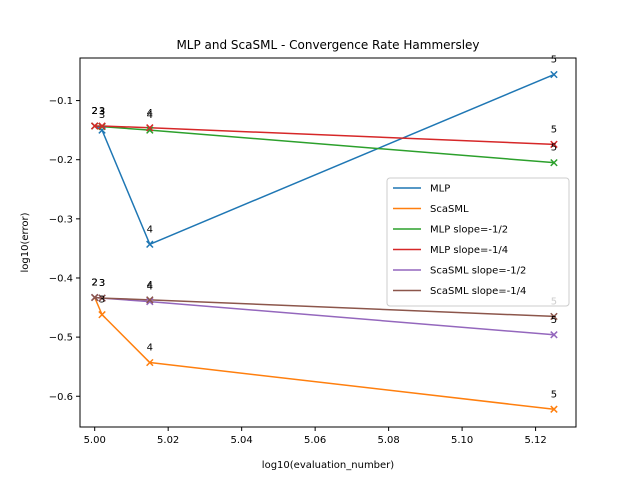  What do you see at coordinates (462, 440) in the screenshot?
I see `x-tick-label: 5.10` at bounding box center [462, 440].